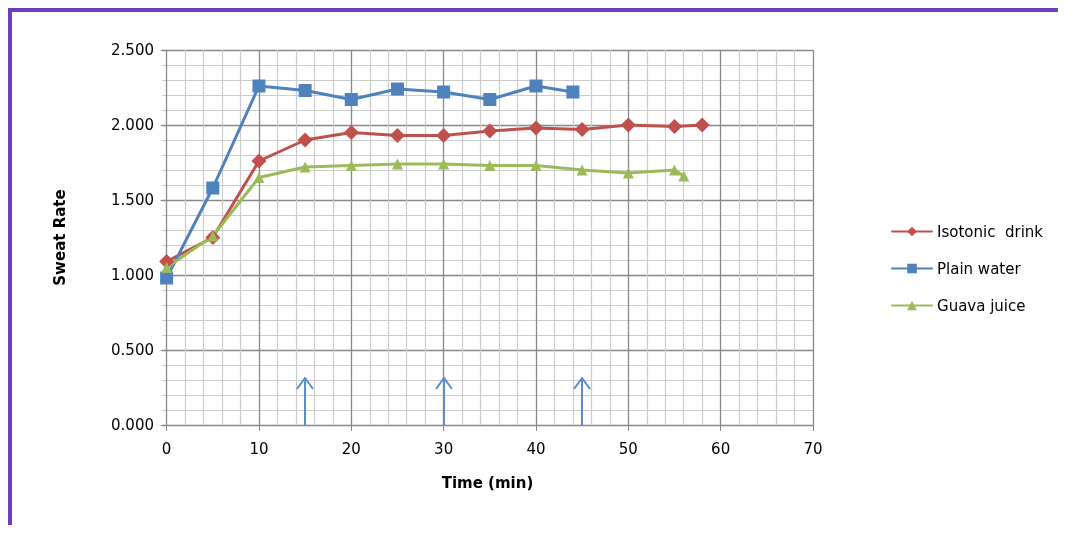 The width and height of the screenshot is (1067, 533). Describe the element at coordinates (444, 448) in the screenshot. I see `x-tick-label: 30` at that location.